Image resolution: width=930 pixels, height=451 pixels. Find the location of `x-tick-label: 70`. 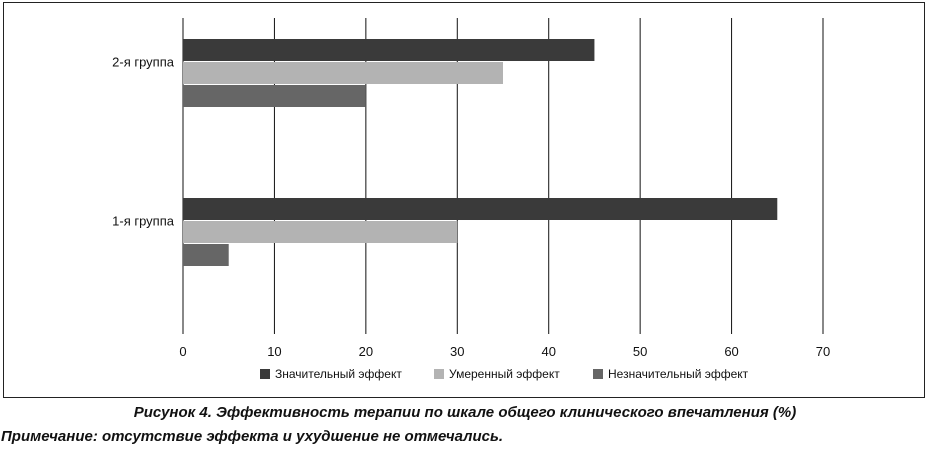

x-tick-label: 70 is located at coordinates (823, 351).